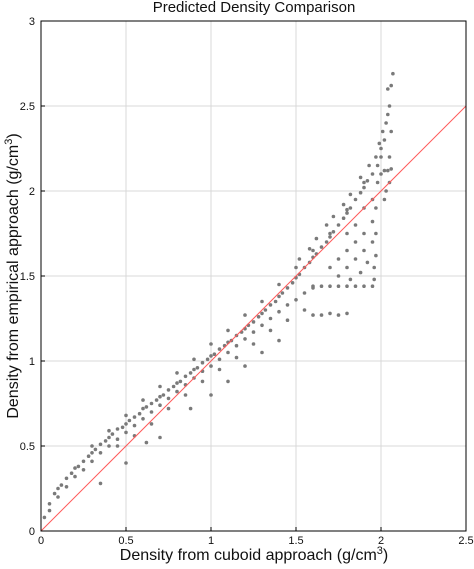  Describe the element at coordinates (27, 447) in the screenshot. I see `y-tick-label: 0.5` at that location.